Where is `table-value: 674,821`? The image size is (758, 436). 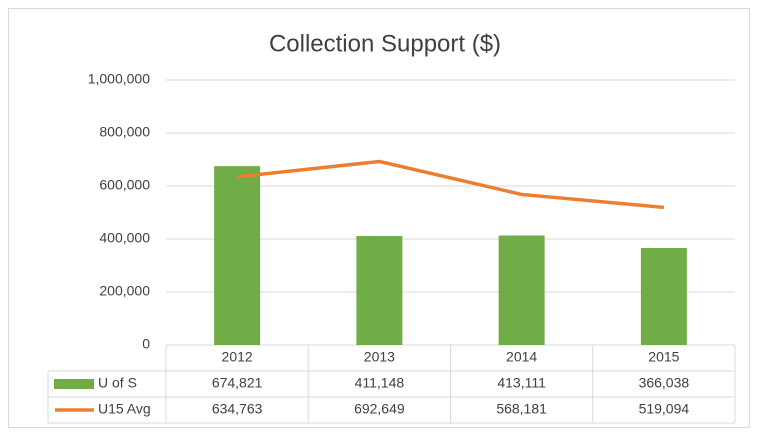
table-value: 674,821 is located at coordinates (237, 383).